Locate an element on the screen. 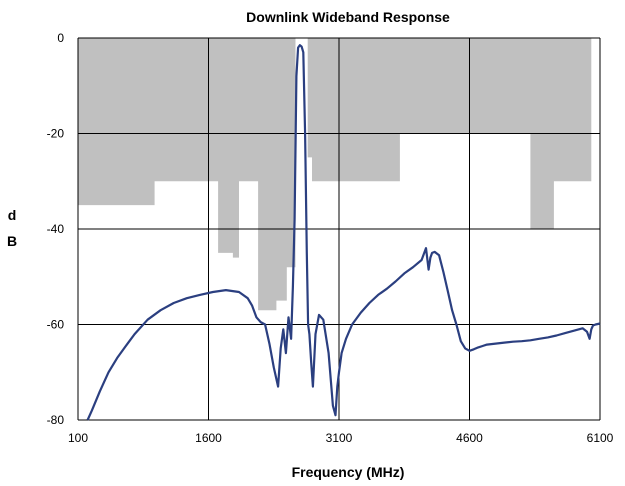  chart-title: Downlink Wideband Response is located at coordinates (348, 17).